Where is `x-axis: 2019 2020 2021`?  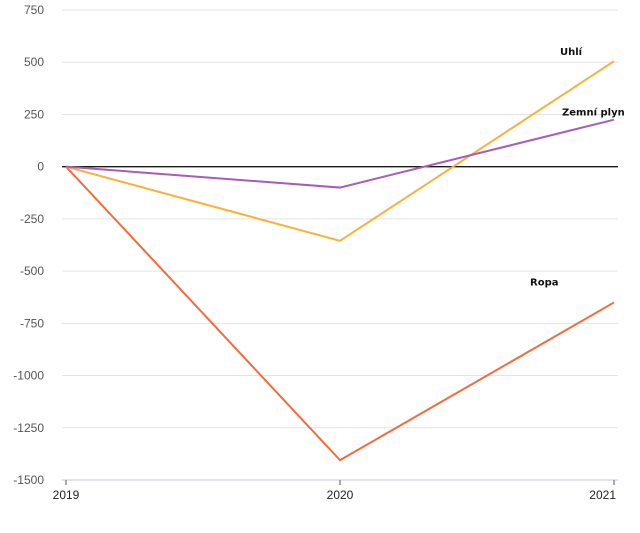 x-axis: 2019 2020 2021 is located at coordinates (335, 490).